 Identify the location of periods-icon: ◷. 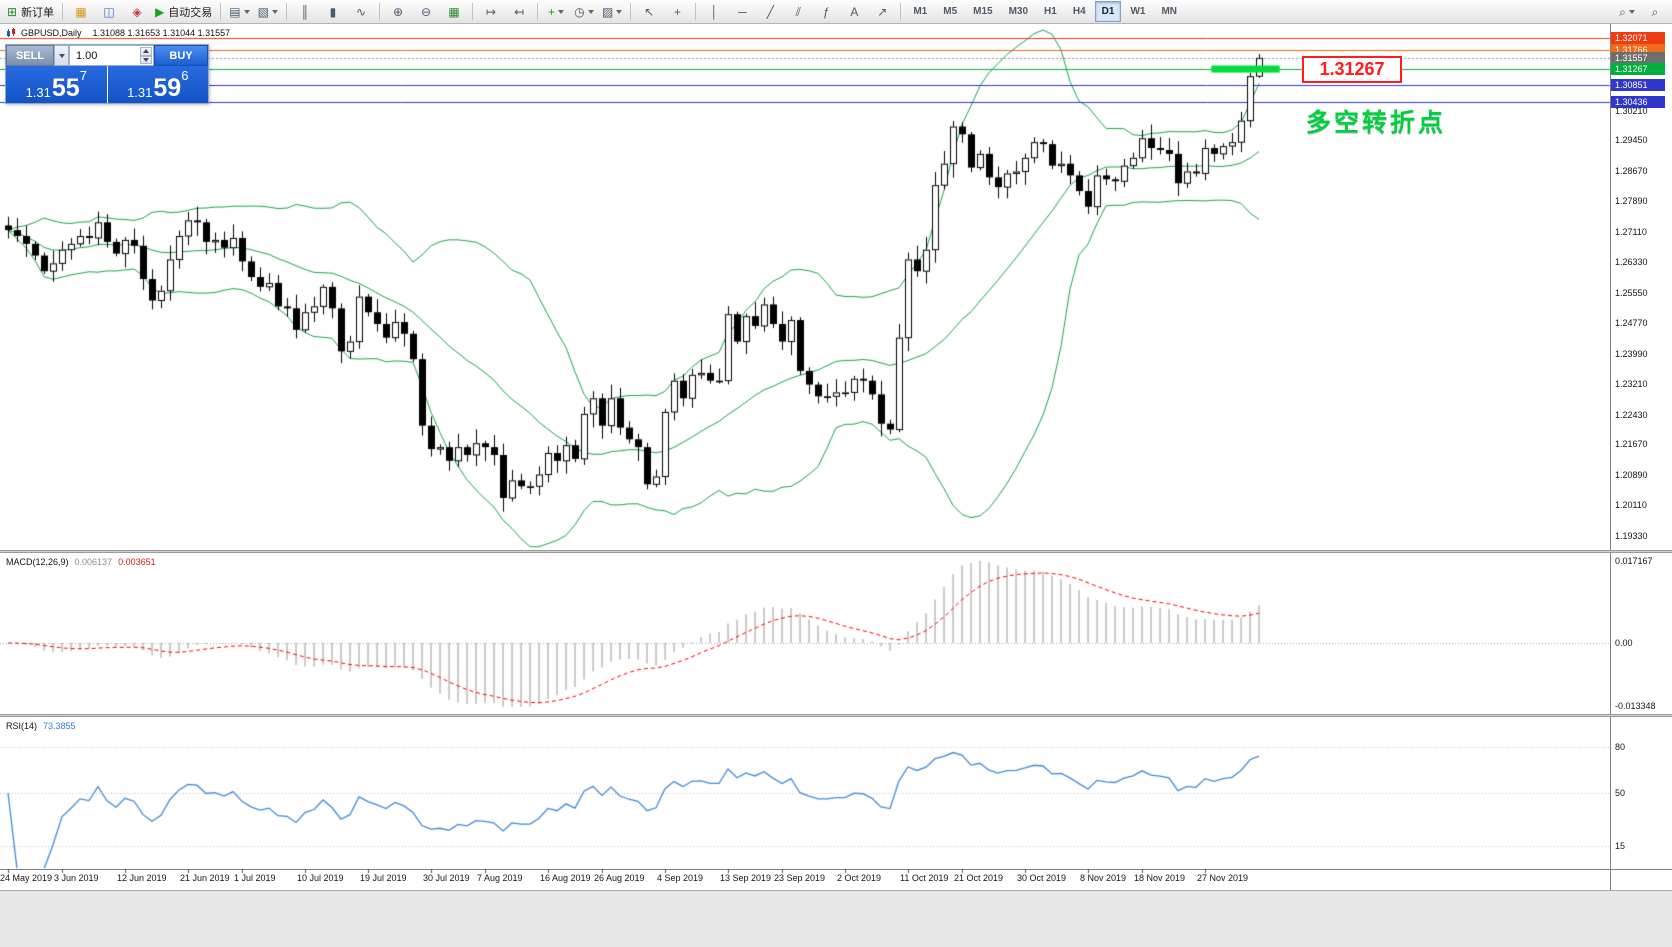
(584, 12).